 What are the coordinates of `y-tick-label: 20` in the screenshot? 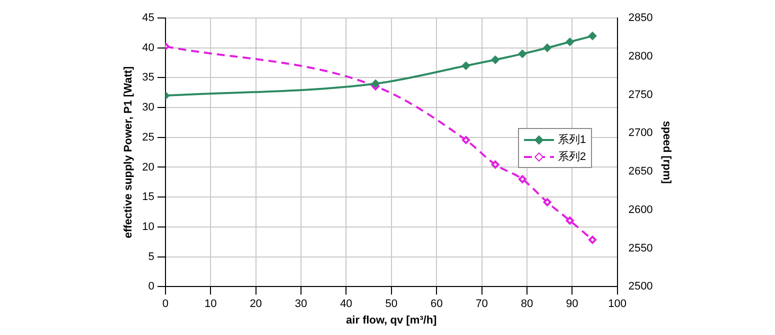 It's located at (148, 167).